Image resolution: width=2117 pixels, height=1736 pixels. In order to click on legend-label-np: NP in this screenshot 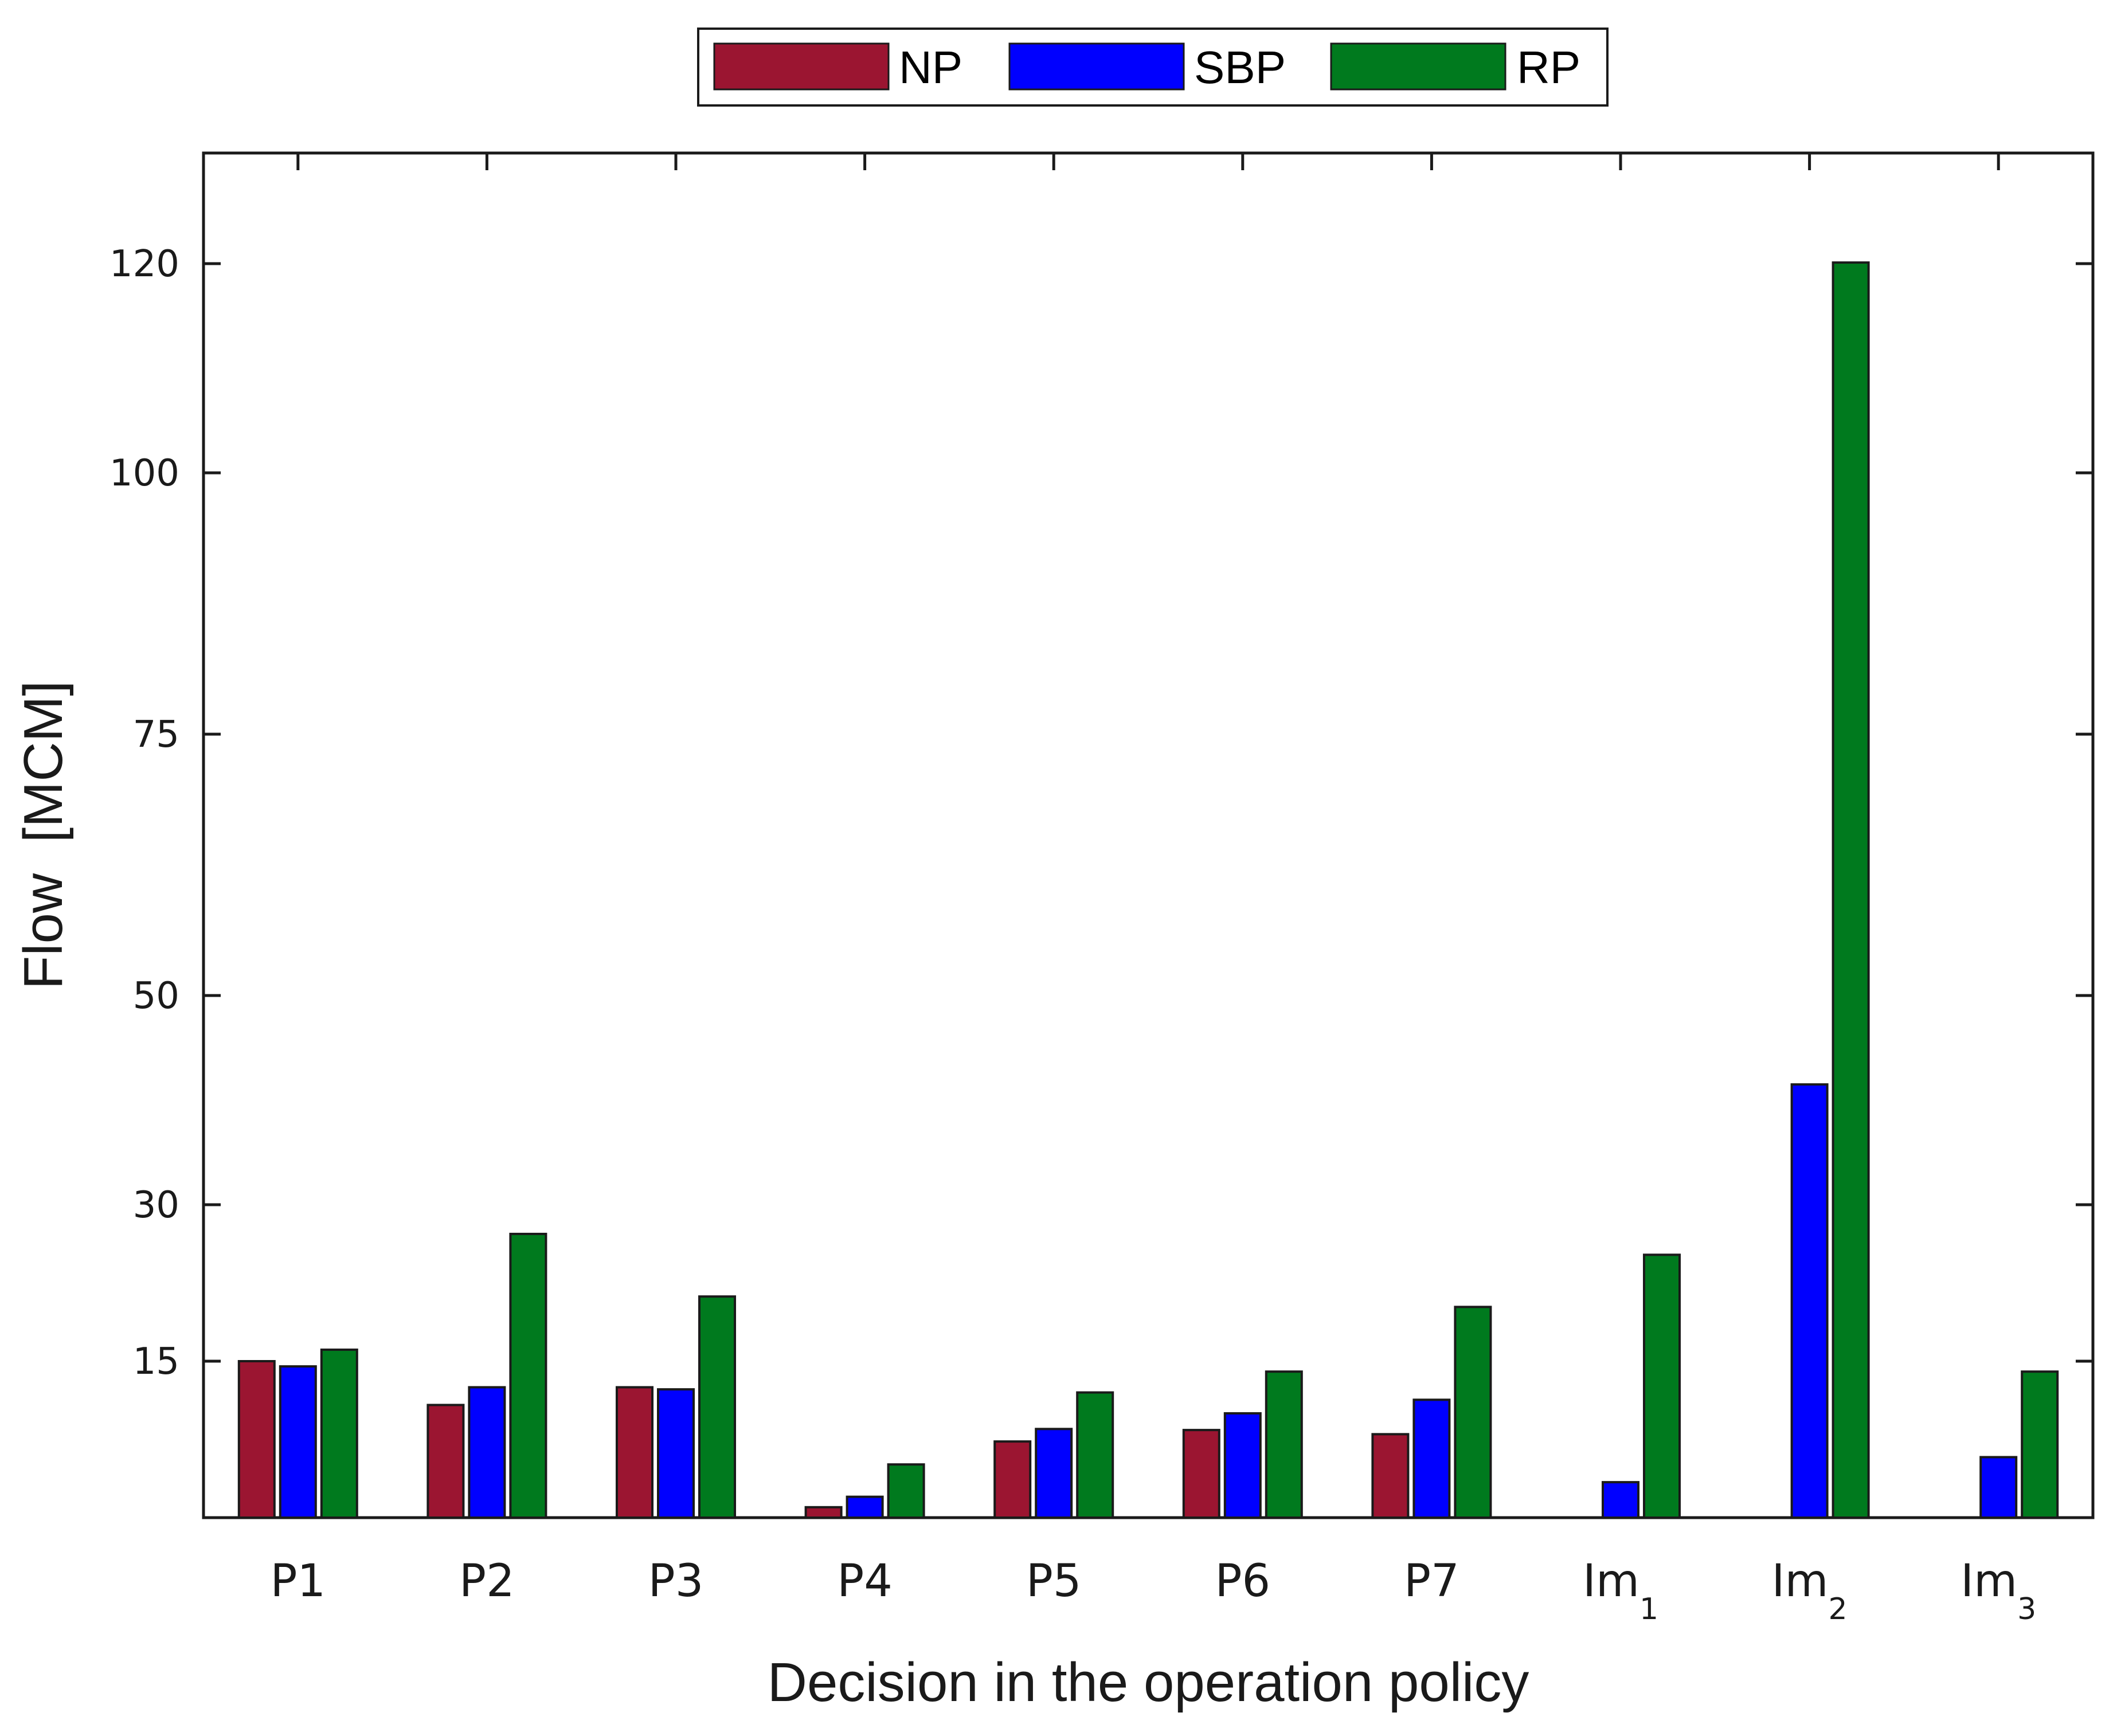, I will do `click(931, 67)`.